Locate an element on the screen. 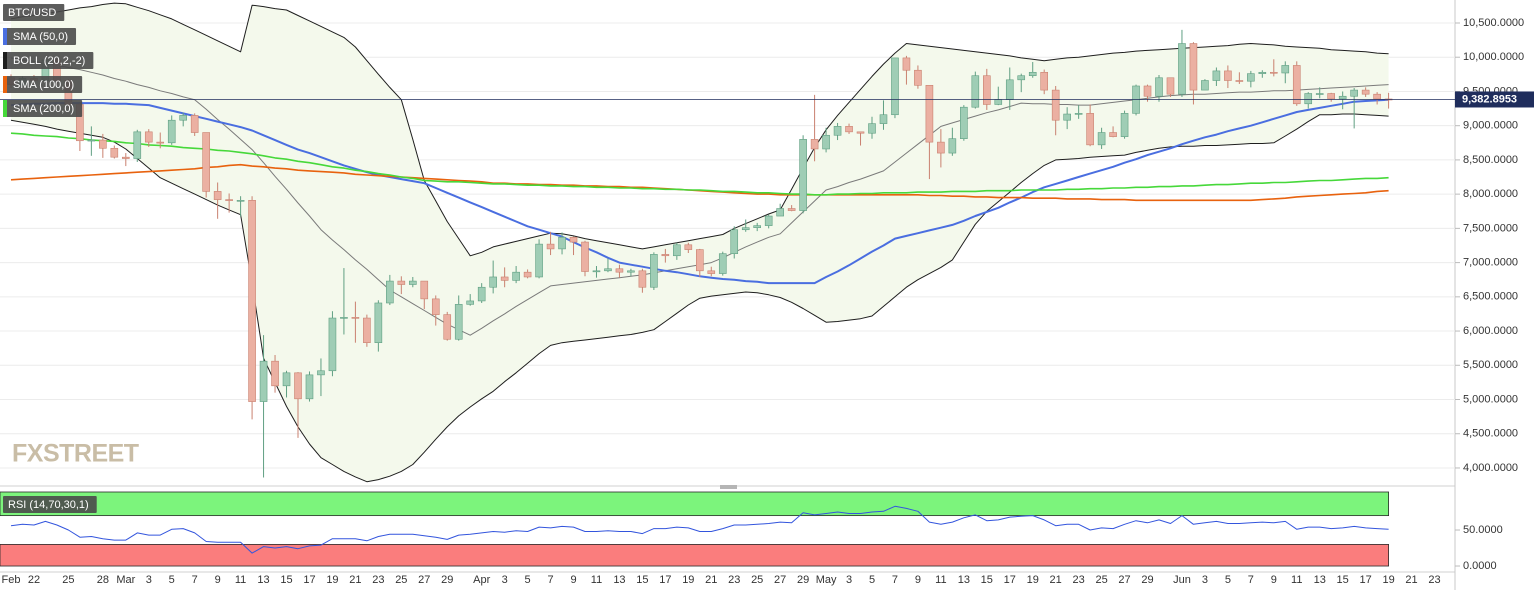 Image resolution: width=1536 pixels, height=590 pixels. legend-swatch is located at coordinates (5, 36).